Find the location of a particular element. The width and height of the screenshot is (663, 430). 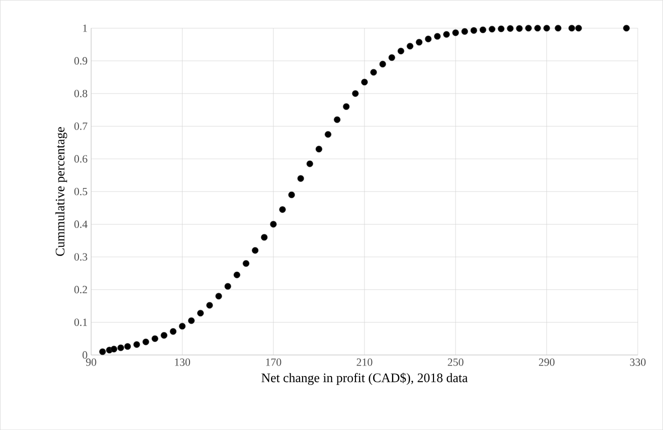

y-tick-label: 0.6 is located at coordinates (81, 159).